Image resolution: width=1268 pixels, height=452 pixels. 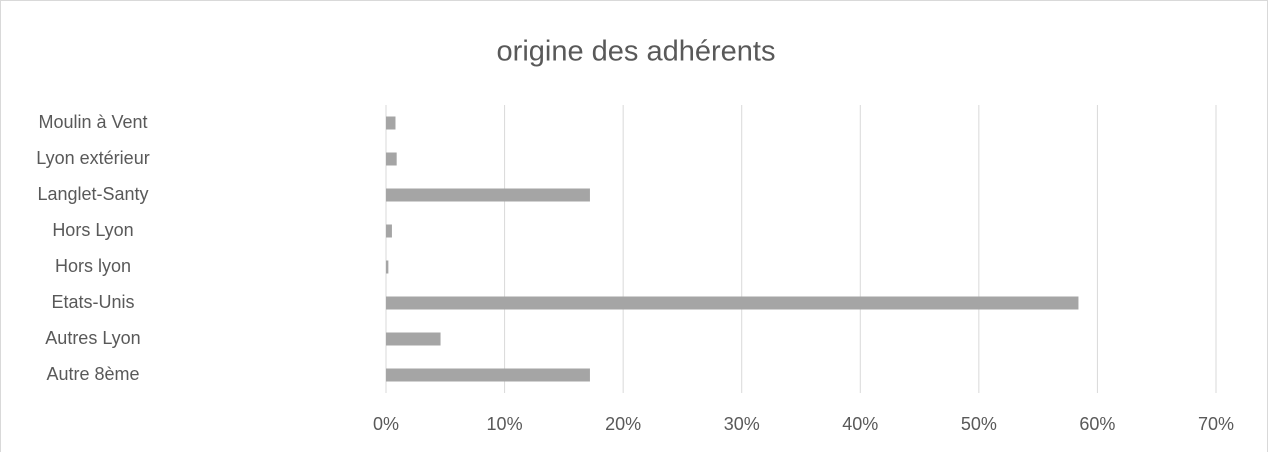 I want to click on y-tick-label: Lyon extérieur, so click(x=92, y=158).